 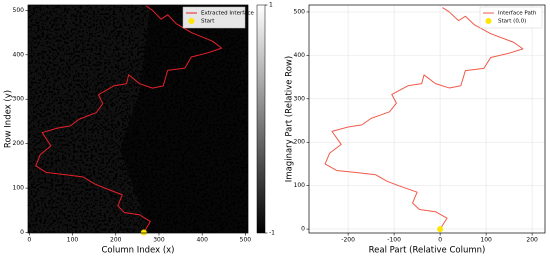 I want to click on colorbar, so click(x=261, y=119).